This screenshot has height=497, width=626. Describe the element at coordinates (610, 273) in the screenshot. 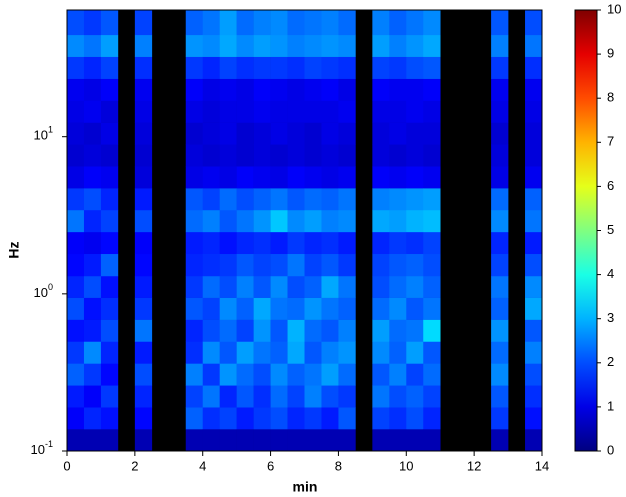

I see `colorbar-tick-label: 4` at that location.